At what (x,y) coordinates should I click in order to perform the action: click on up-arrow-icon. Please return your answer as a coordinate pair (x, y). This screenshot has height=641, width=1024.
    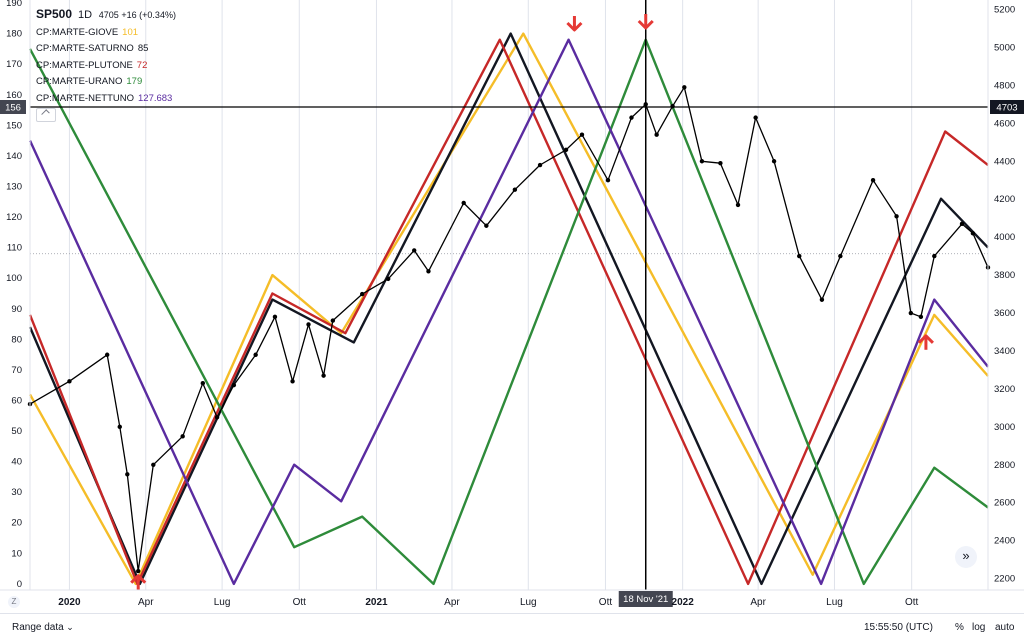
    Looking at the image, I should click on (138, 582).